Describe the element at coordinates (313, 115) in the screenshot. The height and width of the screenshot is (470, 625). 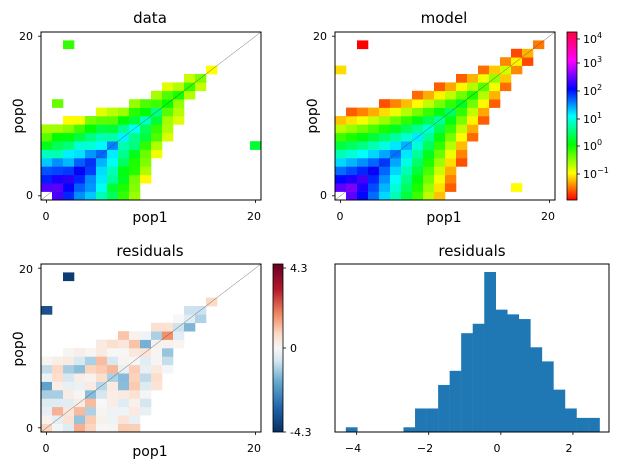
I see `model-y-label: pop0` at that location.